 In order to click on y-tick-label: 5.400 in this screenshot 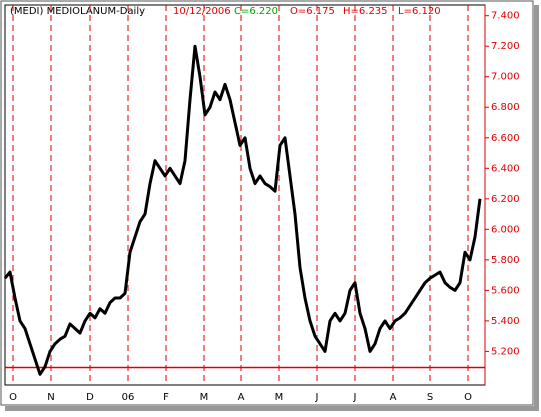, I will do `click(505, 321)`.